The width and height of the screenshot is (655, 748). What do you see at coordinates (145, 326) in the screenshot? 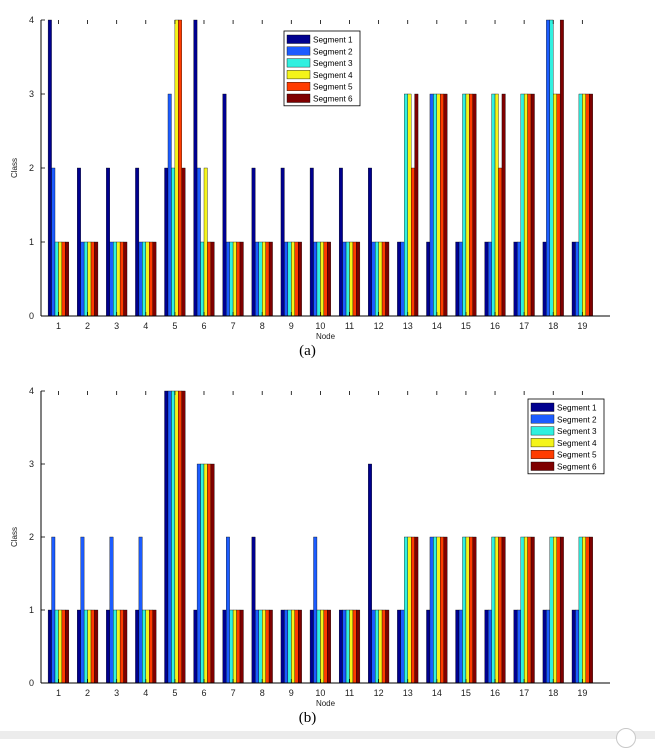
I see `x-tick-label: 4` at bounding box center [145, 326].